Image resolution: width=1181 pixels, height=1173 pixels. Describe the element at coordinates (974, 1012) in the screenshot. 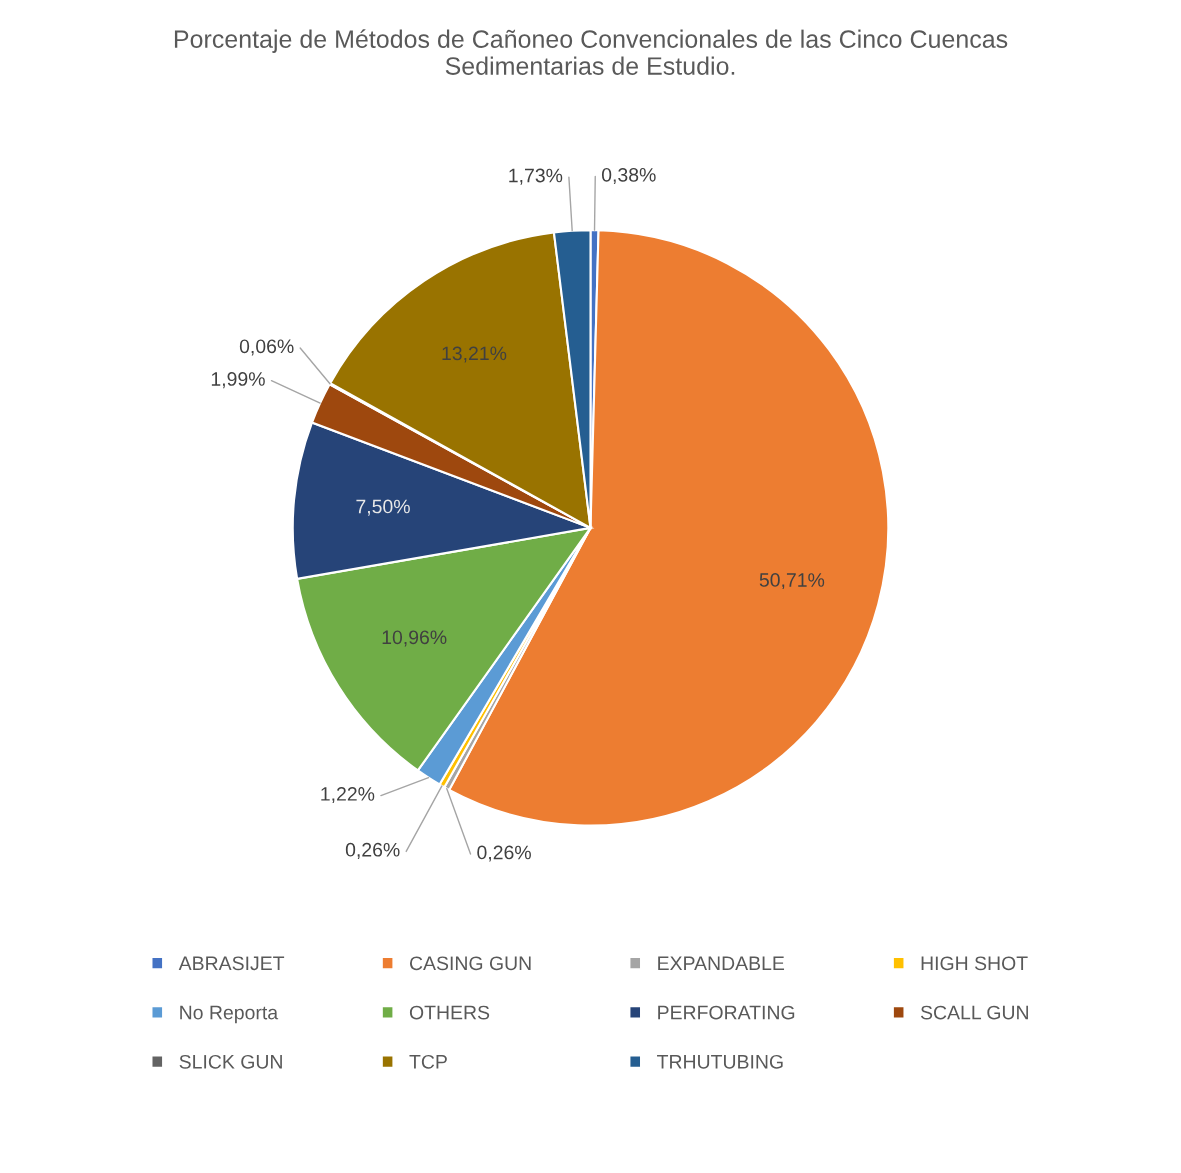

I see `legend-label: SCALL GUN` at that location.